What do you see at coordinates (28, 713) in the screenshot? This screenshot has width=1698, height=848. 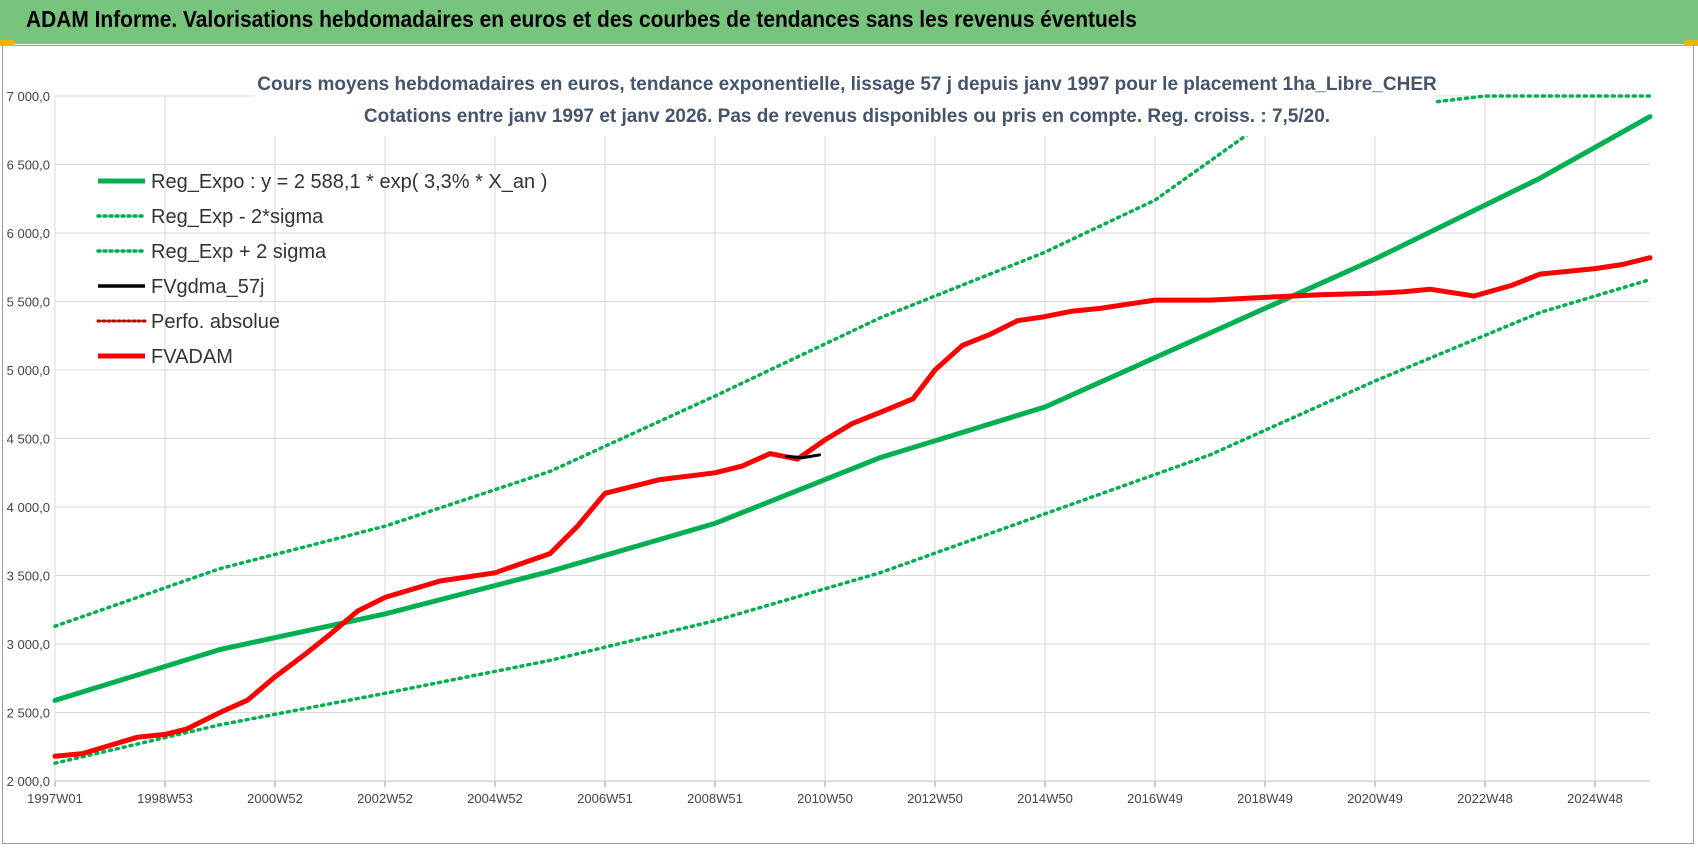 I see `y-tick-label: 2 500,0` at bounding box center [28, 713].